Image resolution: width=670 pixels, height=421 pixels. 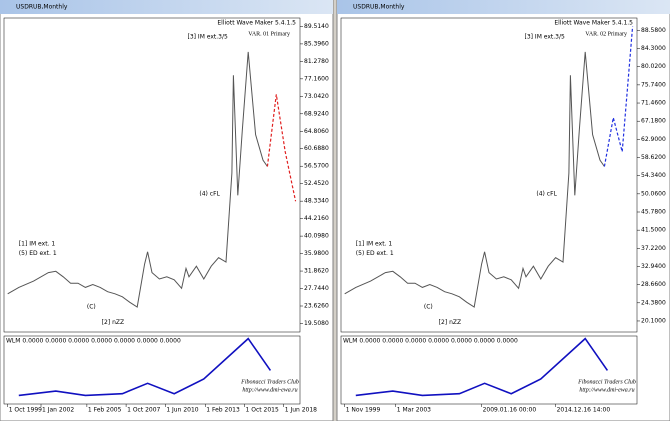 I want to click on y-tick-label: 80.0200, so click(x=653, y=66).